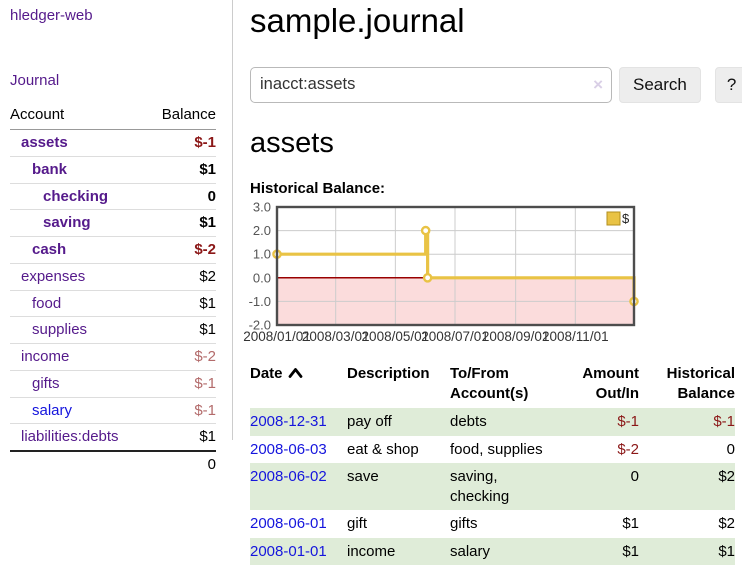  Describe the element at coordinates (262, 230) in the screenshot. I see `y-axis-label: 2.0` at that location.